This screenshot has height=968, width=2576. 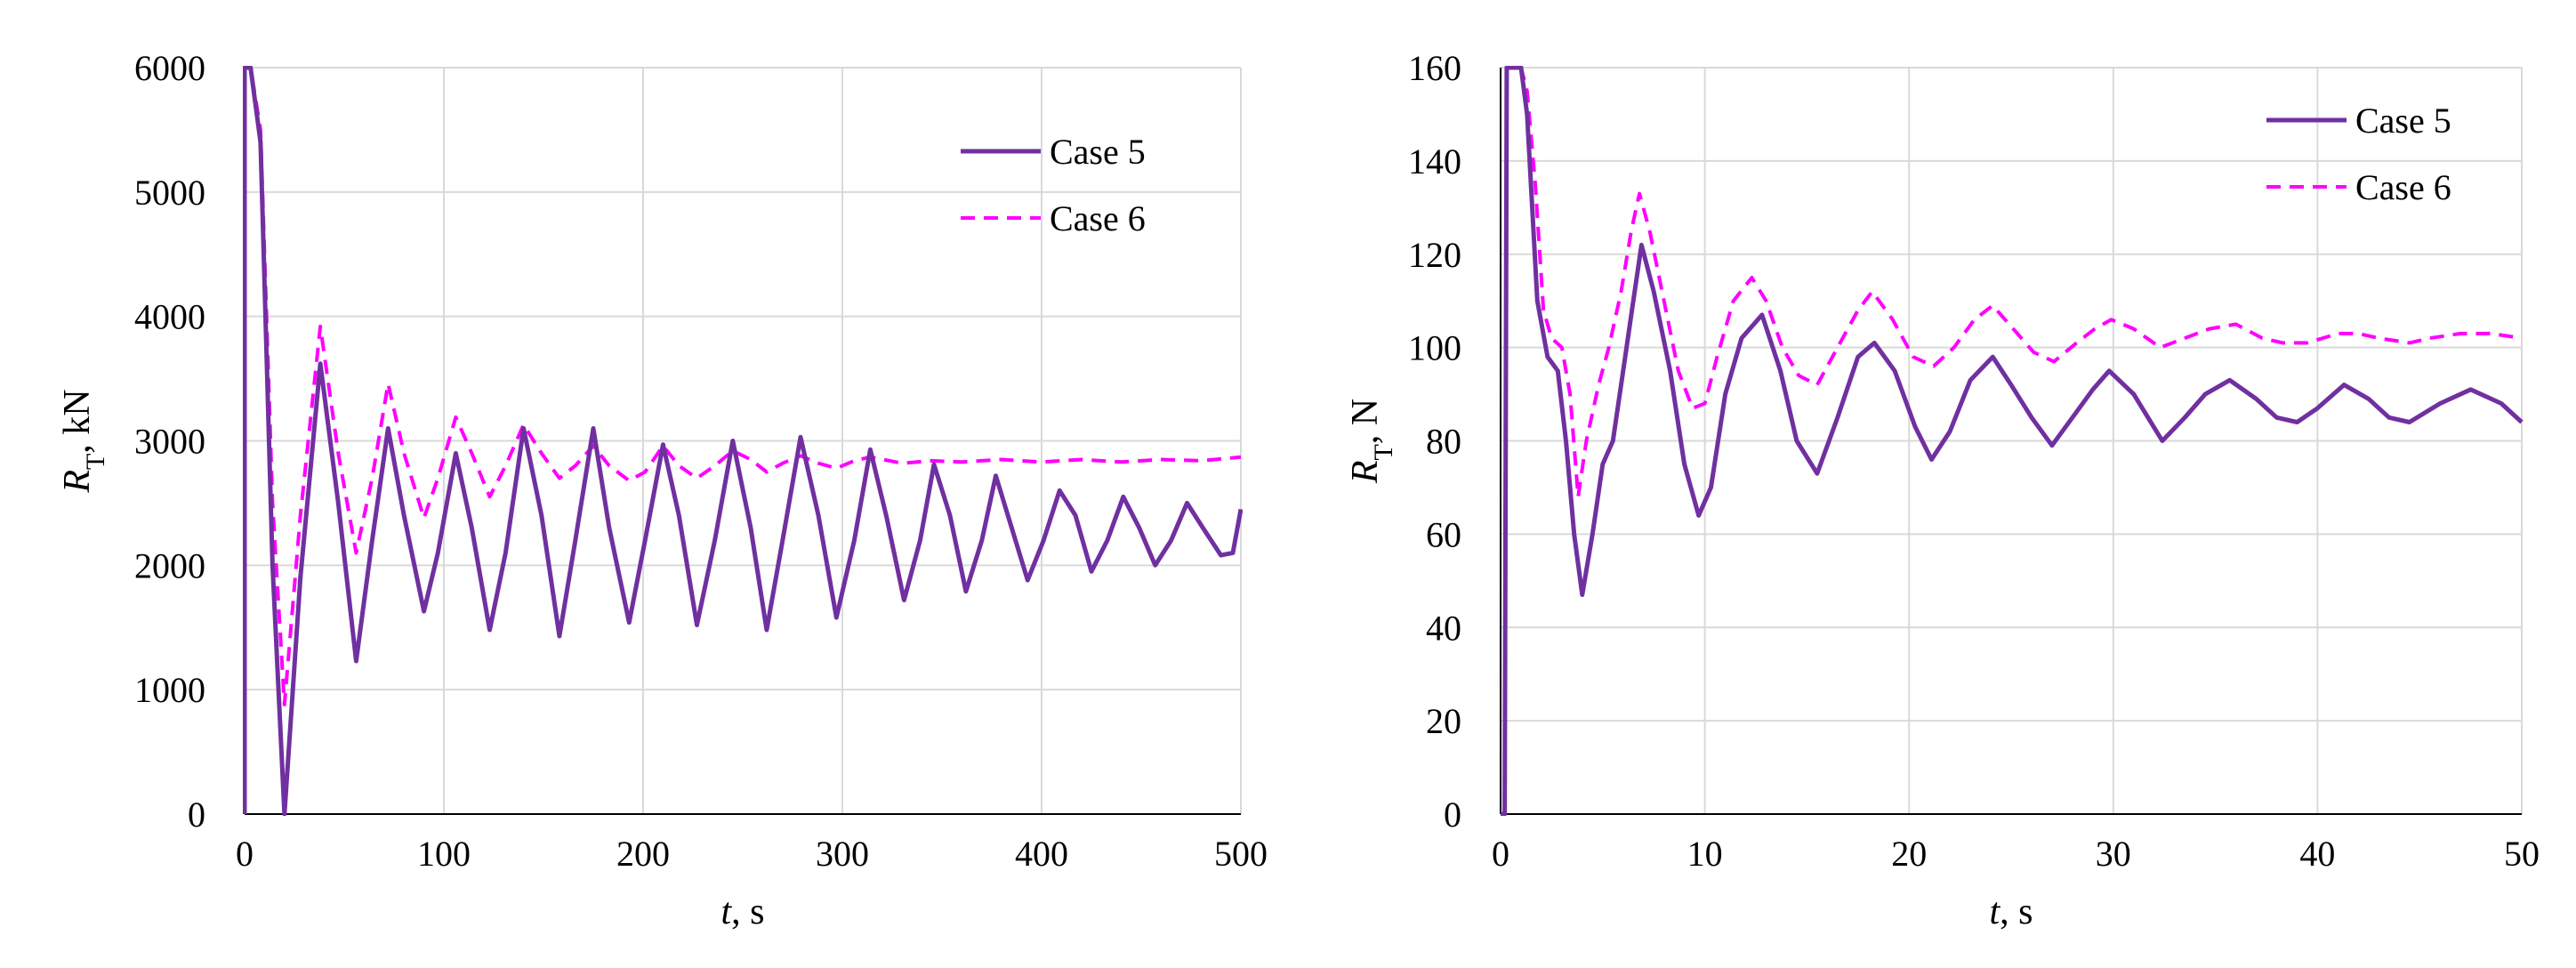 I want to click on y-tick-label: 100, so click(x=1434, y=348).